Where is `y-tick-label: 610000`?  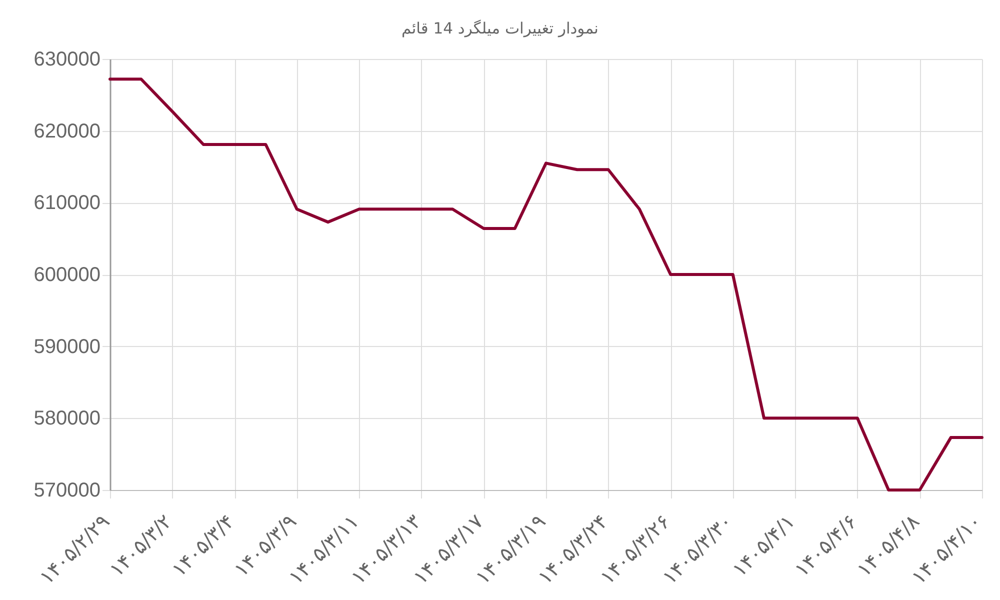
y-tick-label: 610000 is located at coordinates (67, 203).